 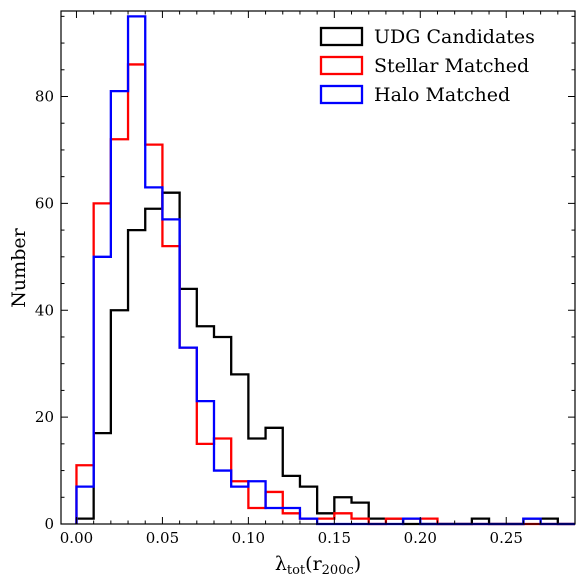 What do you see at coordinates (454, 37) in the screenshot?
I see `legend-label: UDG Candidates` at bounding box center [454, 37].